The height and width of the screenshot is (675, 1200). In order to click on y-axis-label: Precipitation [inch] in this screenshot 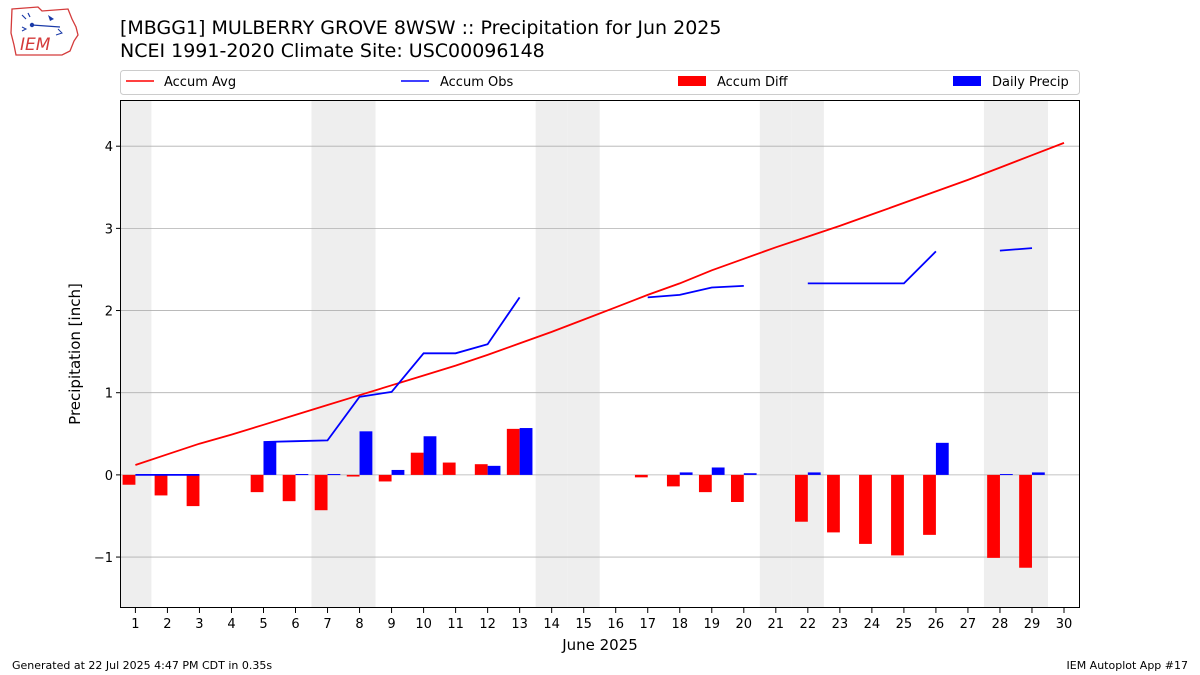, I will do `click(75, 354)`.